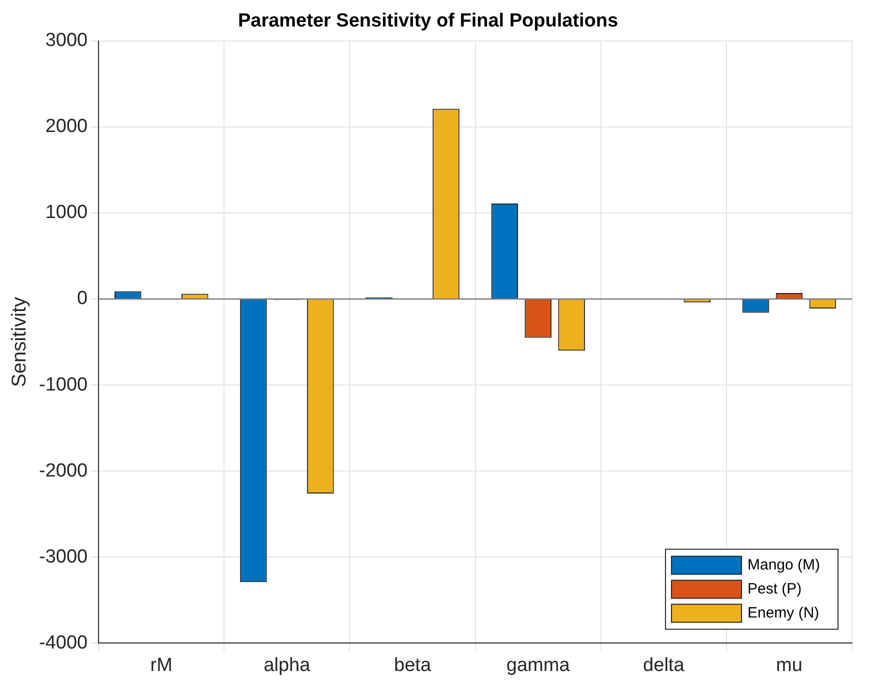 Image resolution: width=878 pixels, height=684 pixels. Describe the element at coordinates (783, 613) in the screenshot. I see `legend-label: Enemy (N)` at that location.